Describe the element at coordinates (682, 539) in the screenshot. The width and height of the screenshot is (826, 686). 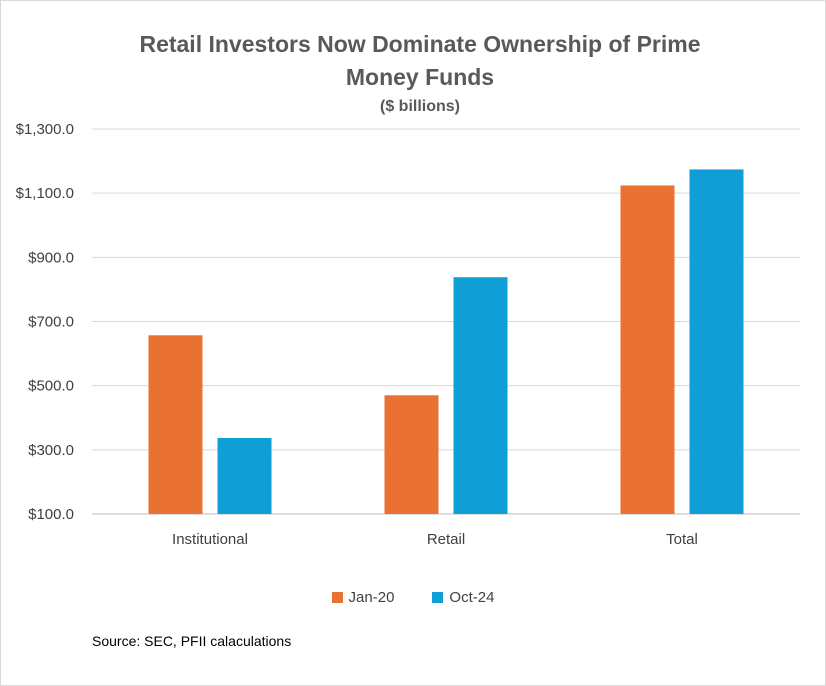
I see `x-tick-label: Total` at that location.